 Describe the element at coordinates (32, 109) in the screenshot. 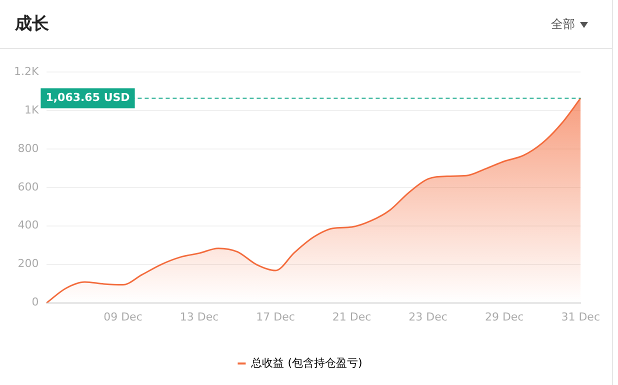

I see `y-tick-label: 1K` at that location.